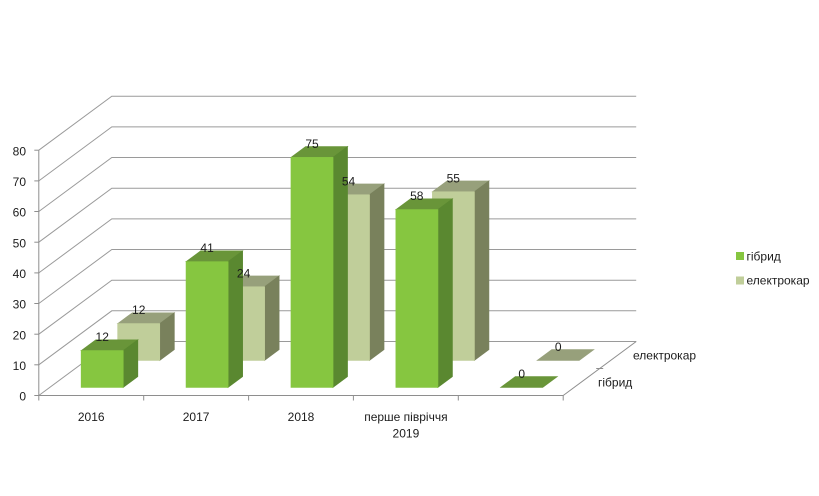  I want to click on svg-text: 2019, so click(406, 433).